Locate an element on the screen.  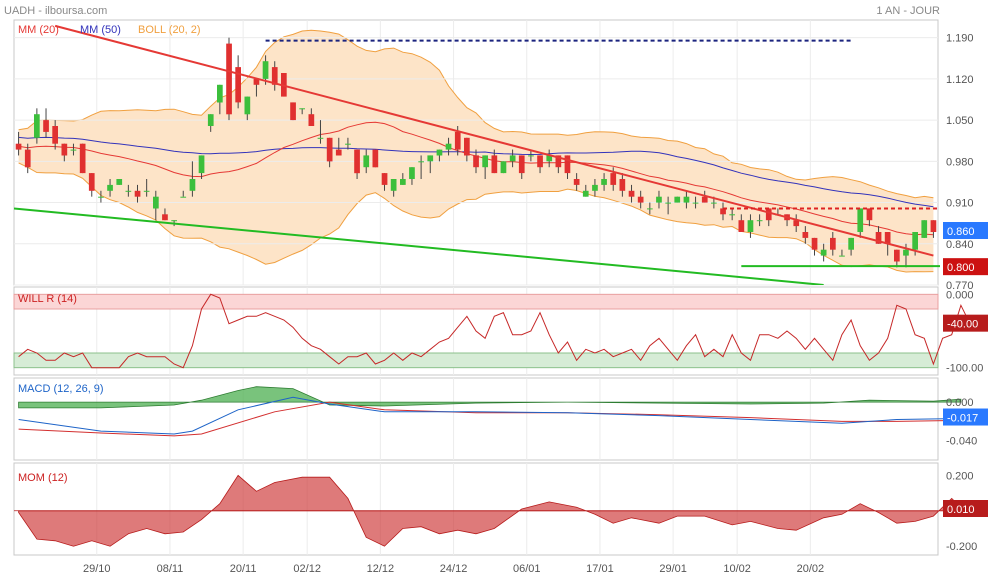
price-legend-entry: MM (20) is located at coordinates (38, 30).